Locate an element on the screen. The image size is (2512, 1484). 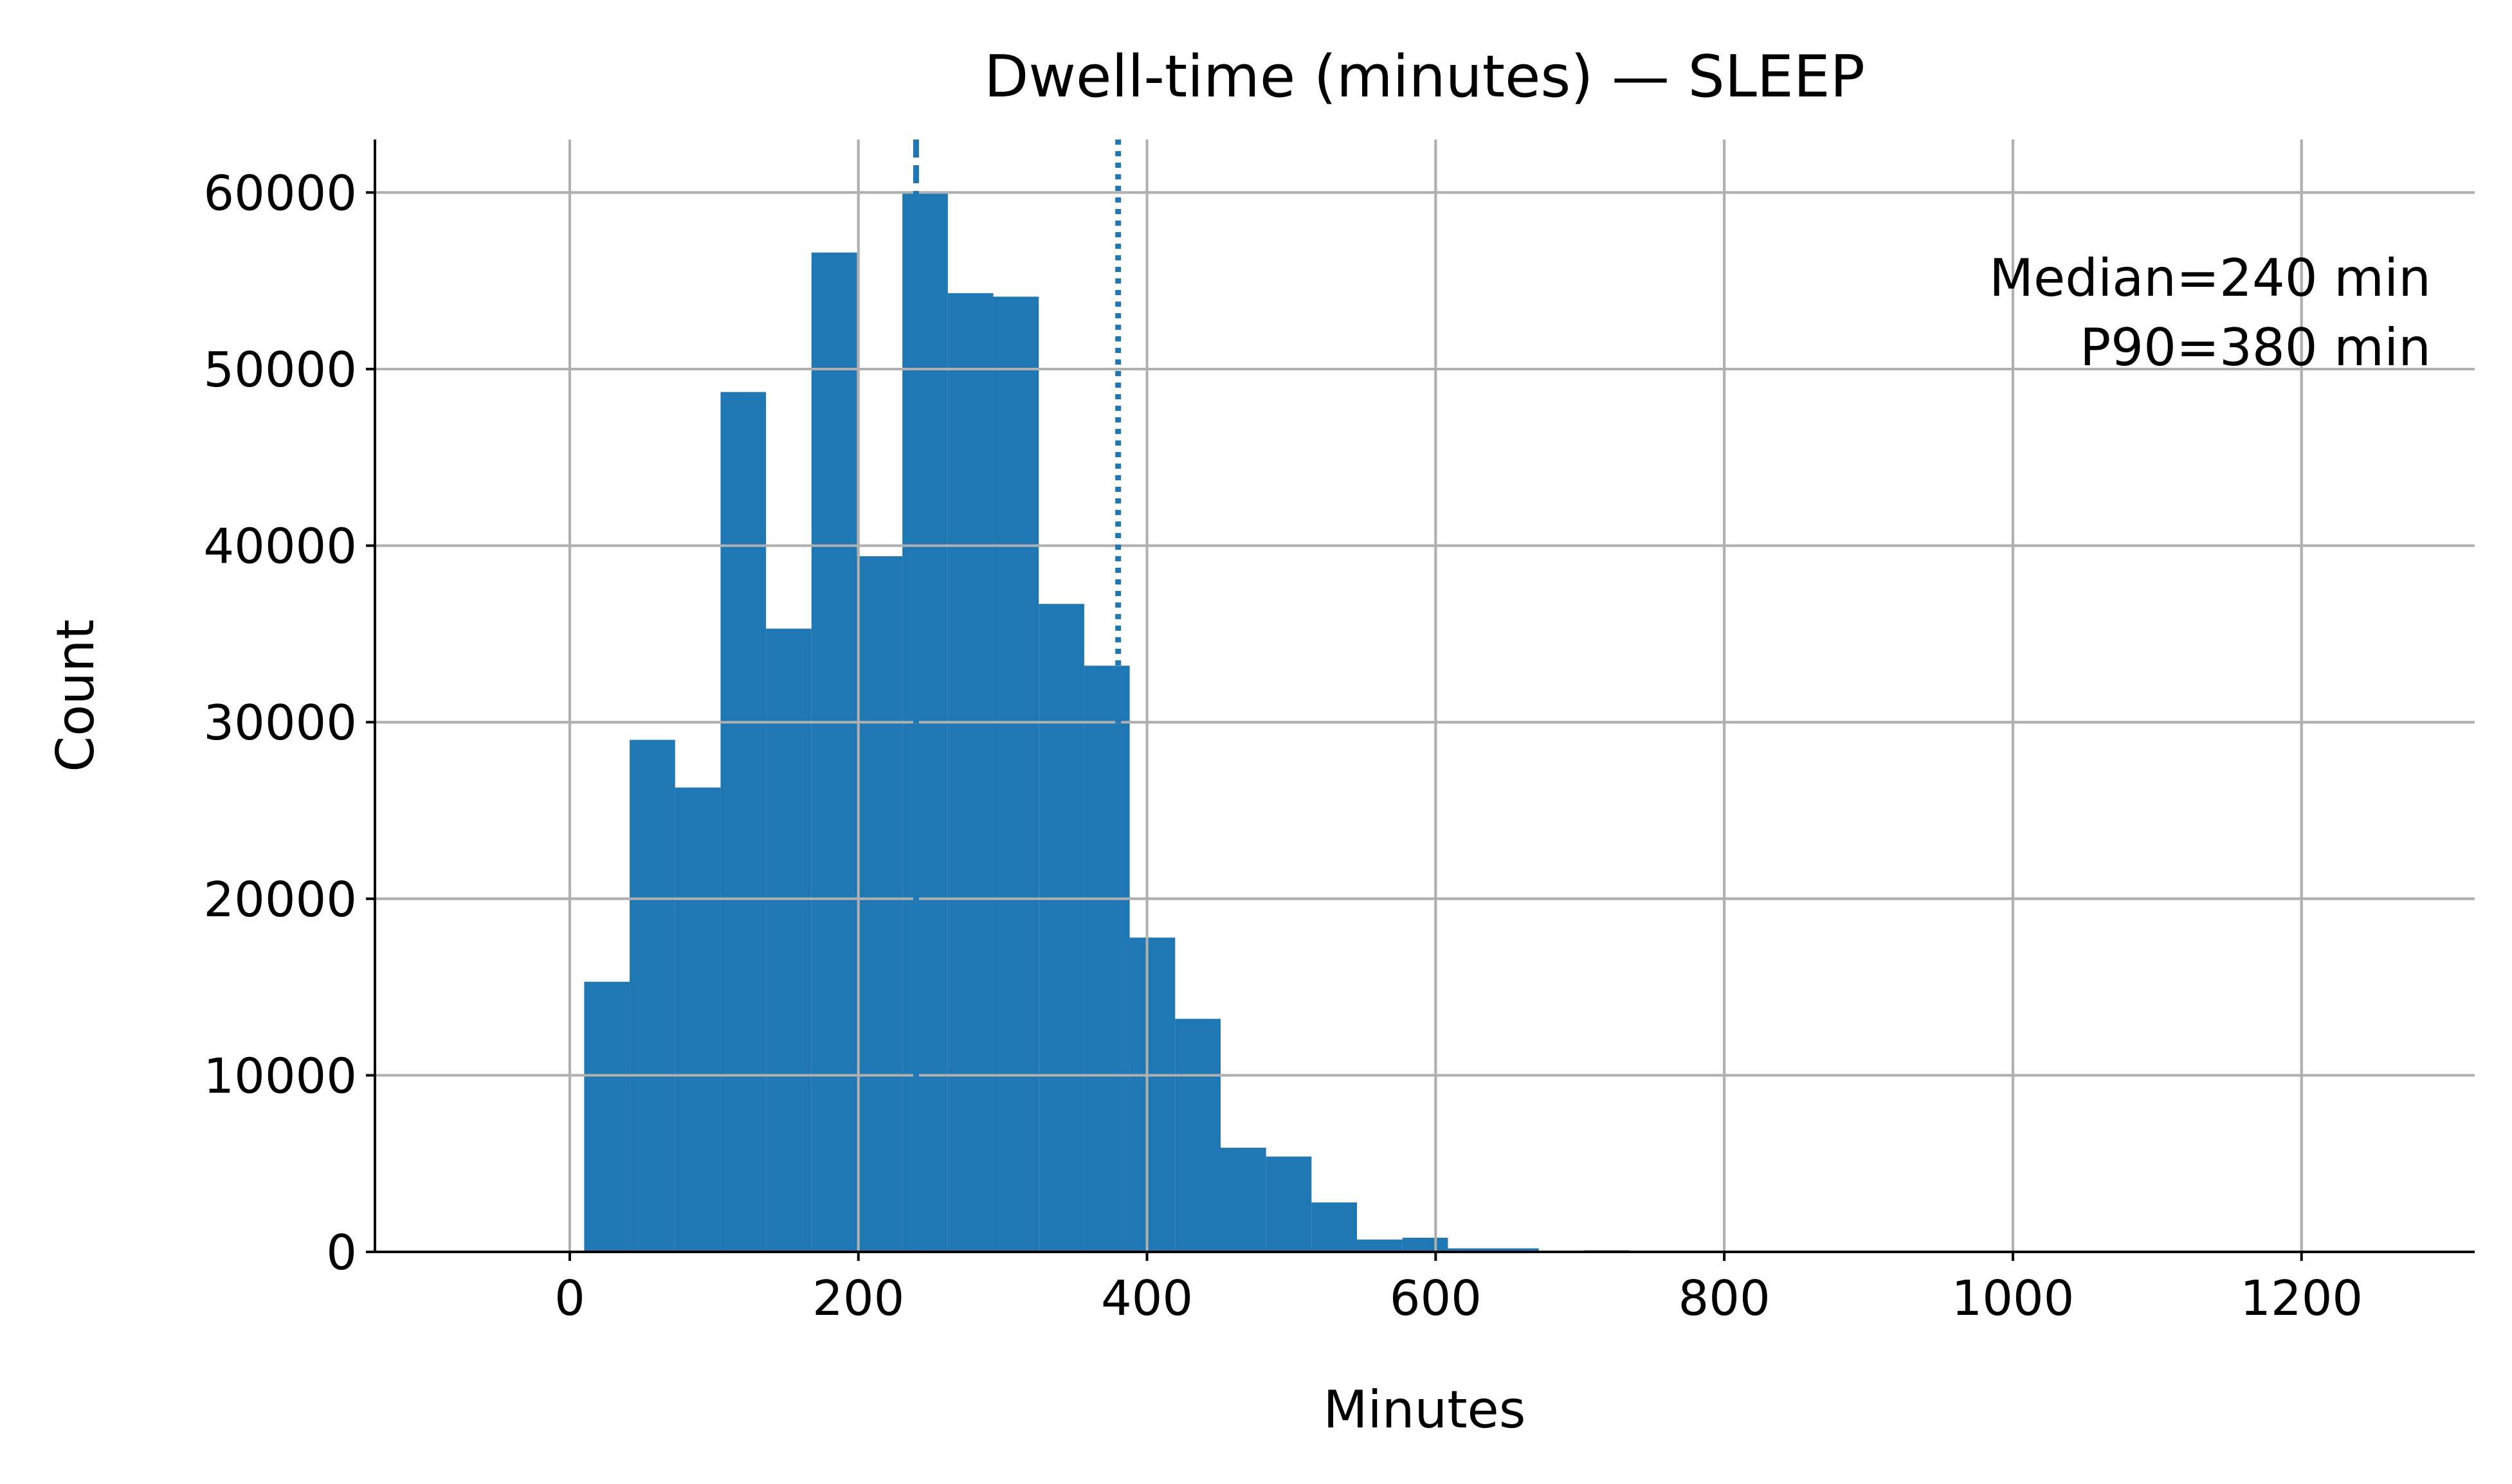
y-tick-label: 50000 is located at coordinates (280, 369).